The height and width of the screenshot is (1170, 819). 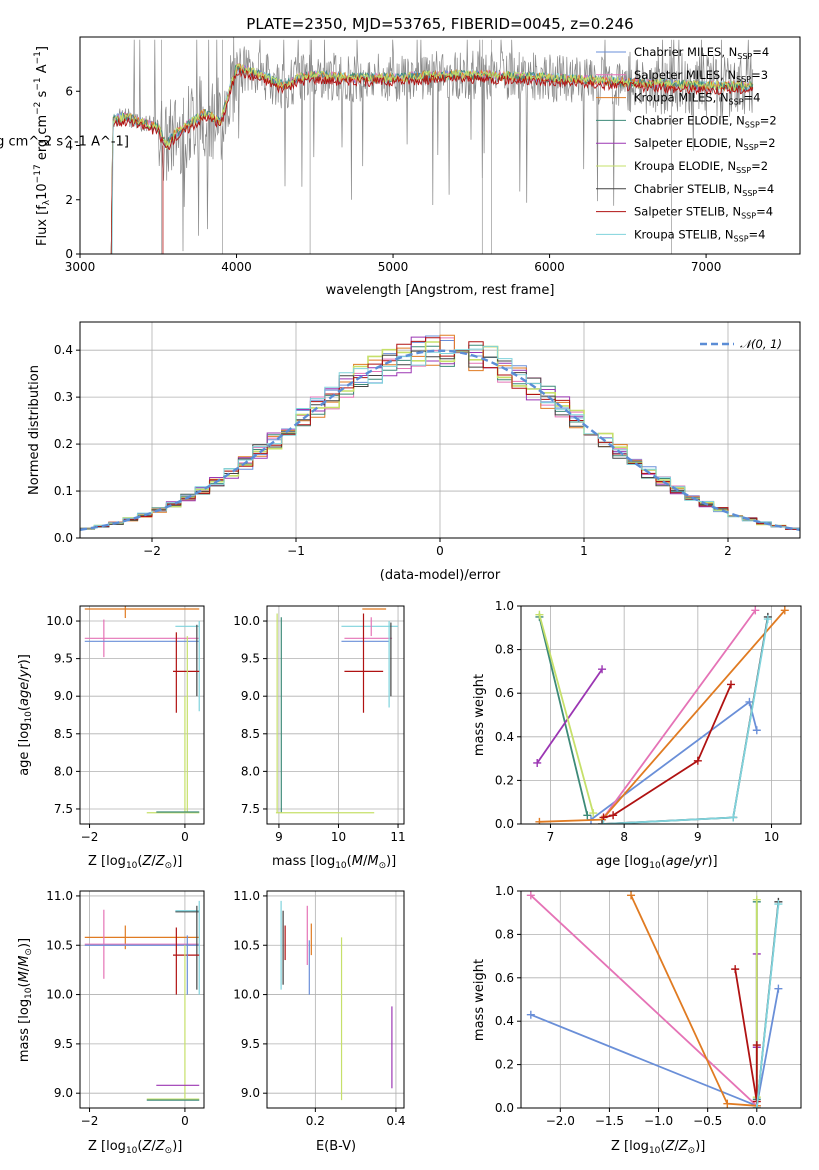 I want to click on x-tick-label: 7000, so click(x=706, y=267).